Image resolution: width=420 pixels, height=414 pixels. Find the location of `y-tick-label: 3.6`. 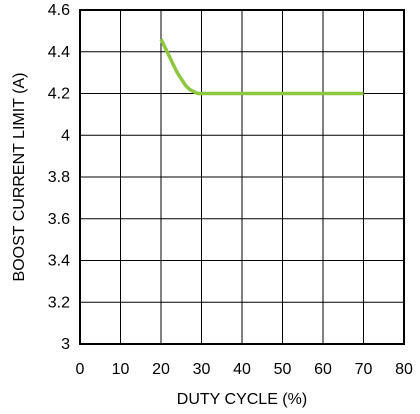

y-tick-label: 3.6 is located at coordinates (59, 219).